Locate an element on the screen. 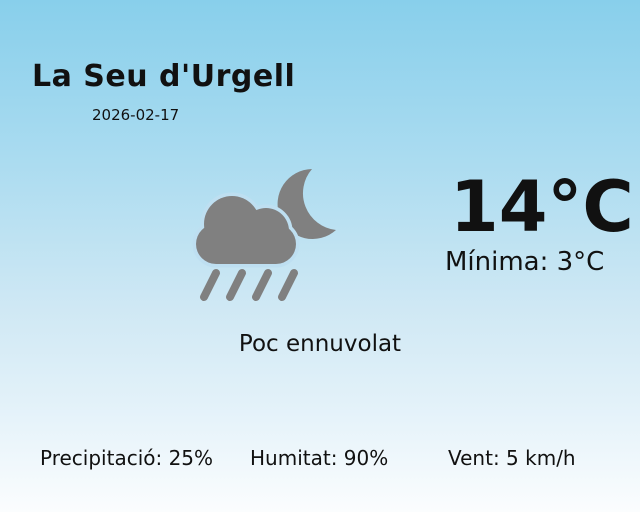 The height and width of the screenshot is (512, 640). wind-label: Vent: 5 km/h is located at coordinates (512, 458).